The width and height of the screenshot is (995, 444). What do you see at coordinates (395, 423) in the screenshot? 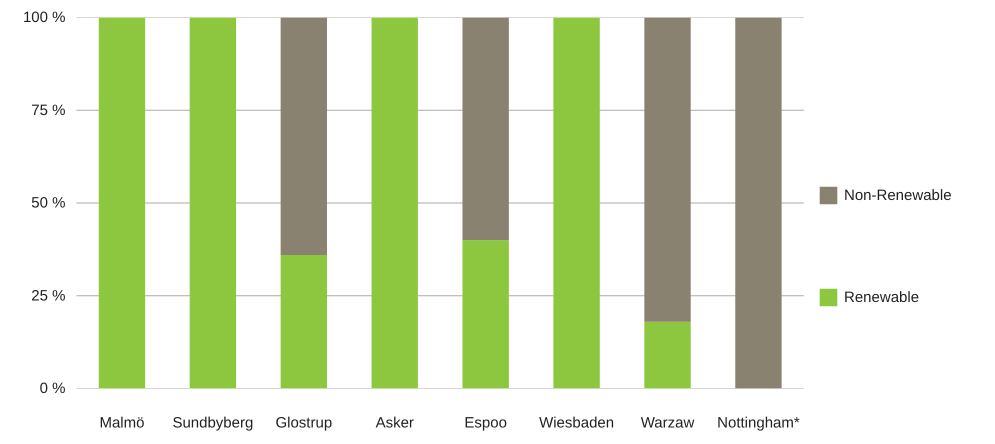
I see `x-tick-label: Asker` at bounding box center [395, 423].